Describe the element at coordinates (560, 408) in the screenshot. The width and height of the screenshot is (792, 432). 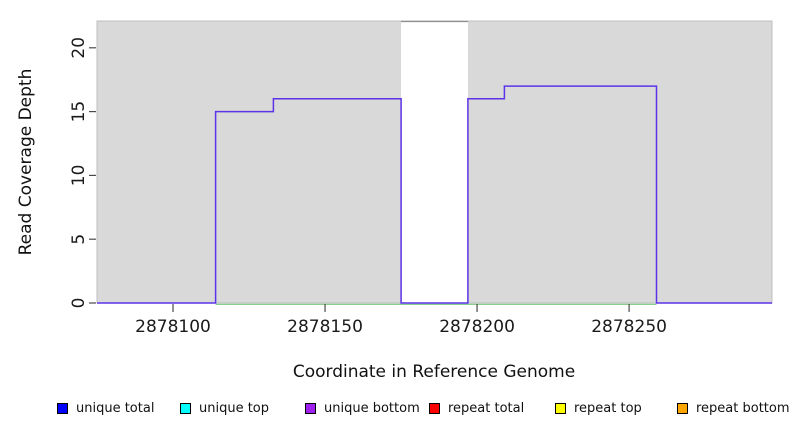
I see `legend-swatch-repeat-top-icon` at that location.